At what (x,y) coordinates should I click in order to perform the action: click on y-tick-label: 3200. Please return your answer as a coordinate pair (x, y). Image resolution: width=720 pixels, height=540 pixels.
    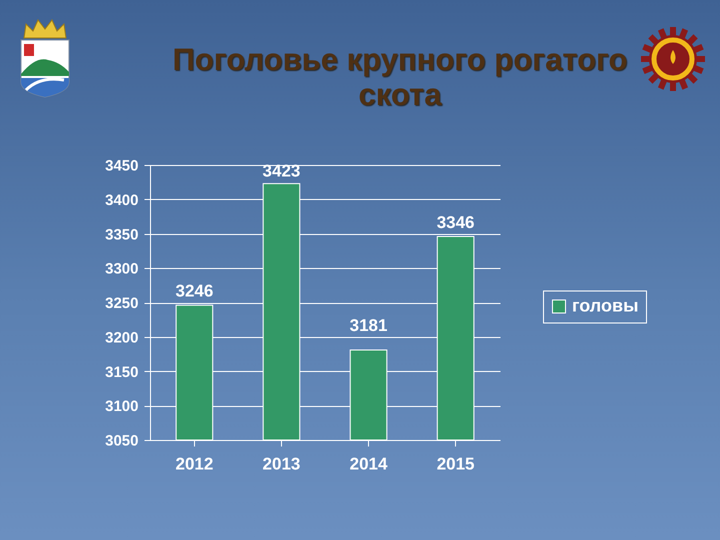
    Looking at the image, I should click on (121, 337).